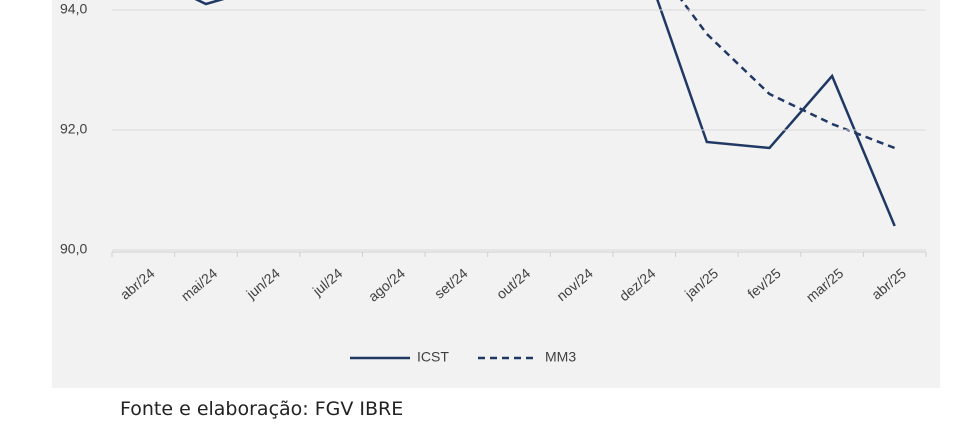 Image resolution: width=971 pixels, height=439 pixels. I want to click on series-line, so click(787, 75).